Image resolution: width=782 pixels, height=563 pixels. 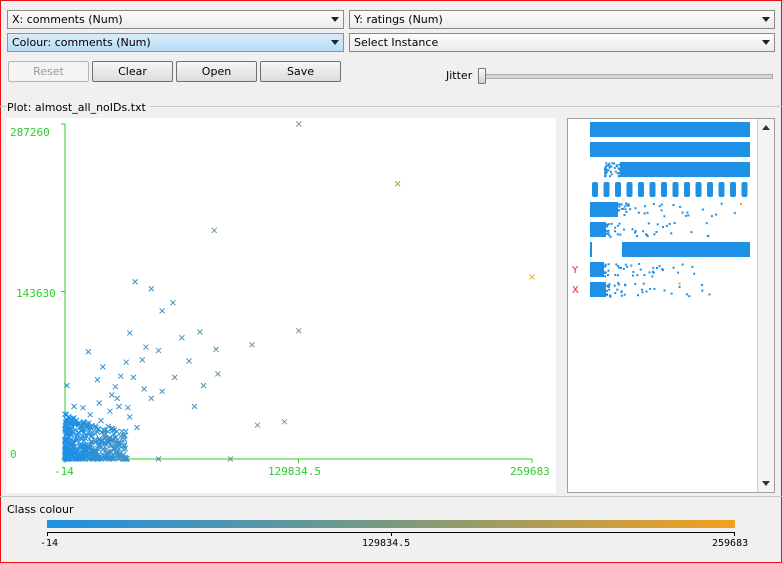 What do you see at coordinates (216, 71) in the screenshot?
I see `open-button: Open` at bounding box center [216, 71].